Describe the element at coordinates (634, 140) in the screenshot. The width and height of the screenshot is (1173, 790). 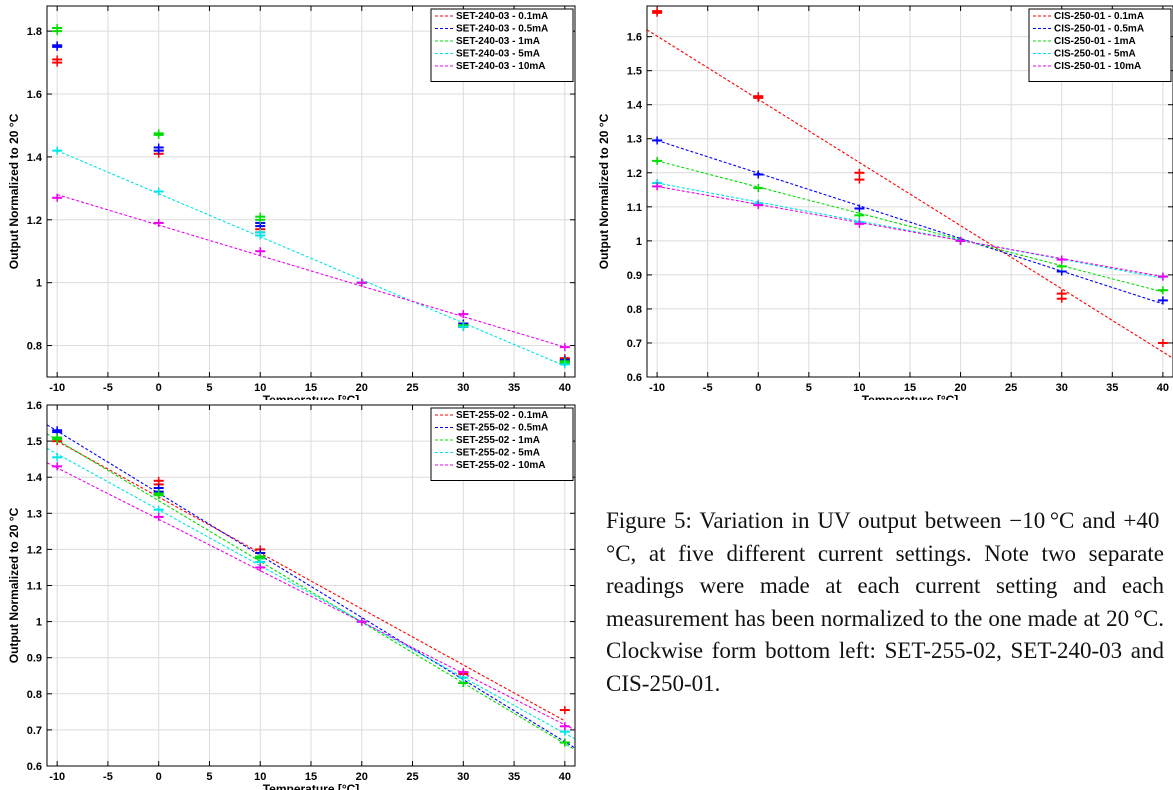
I see `y-tick-label: 1.3` at that location.